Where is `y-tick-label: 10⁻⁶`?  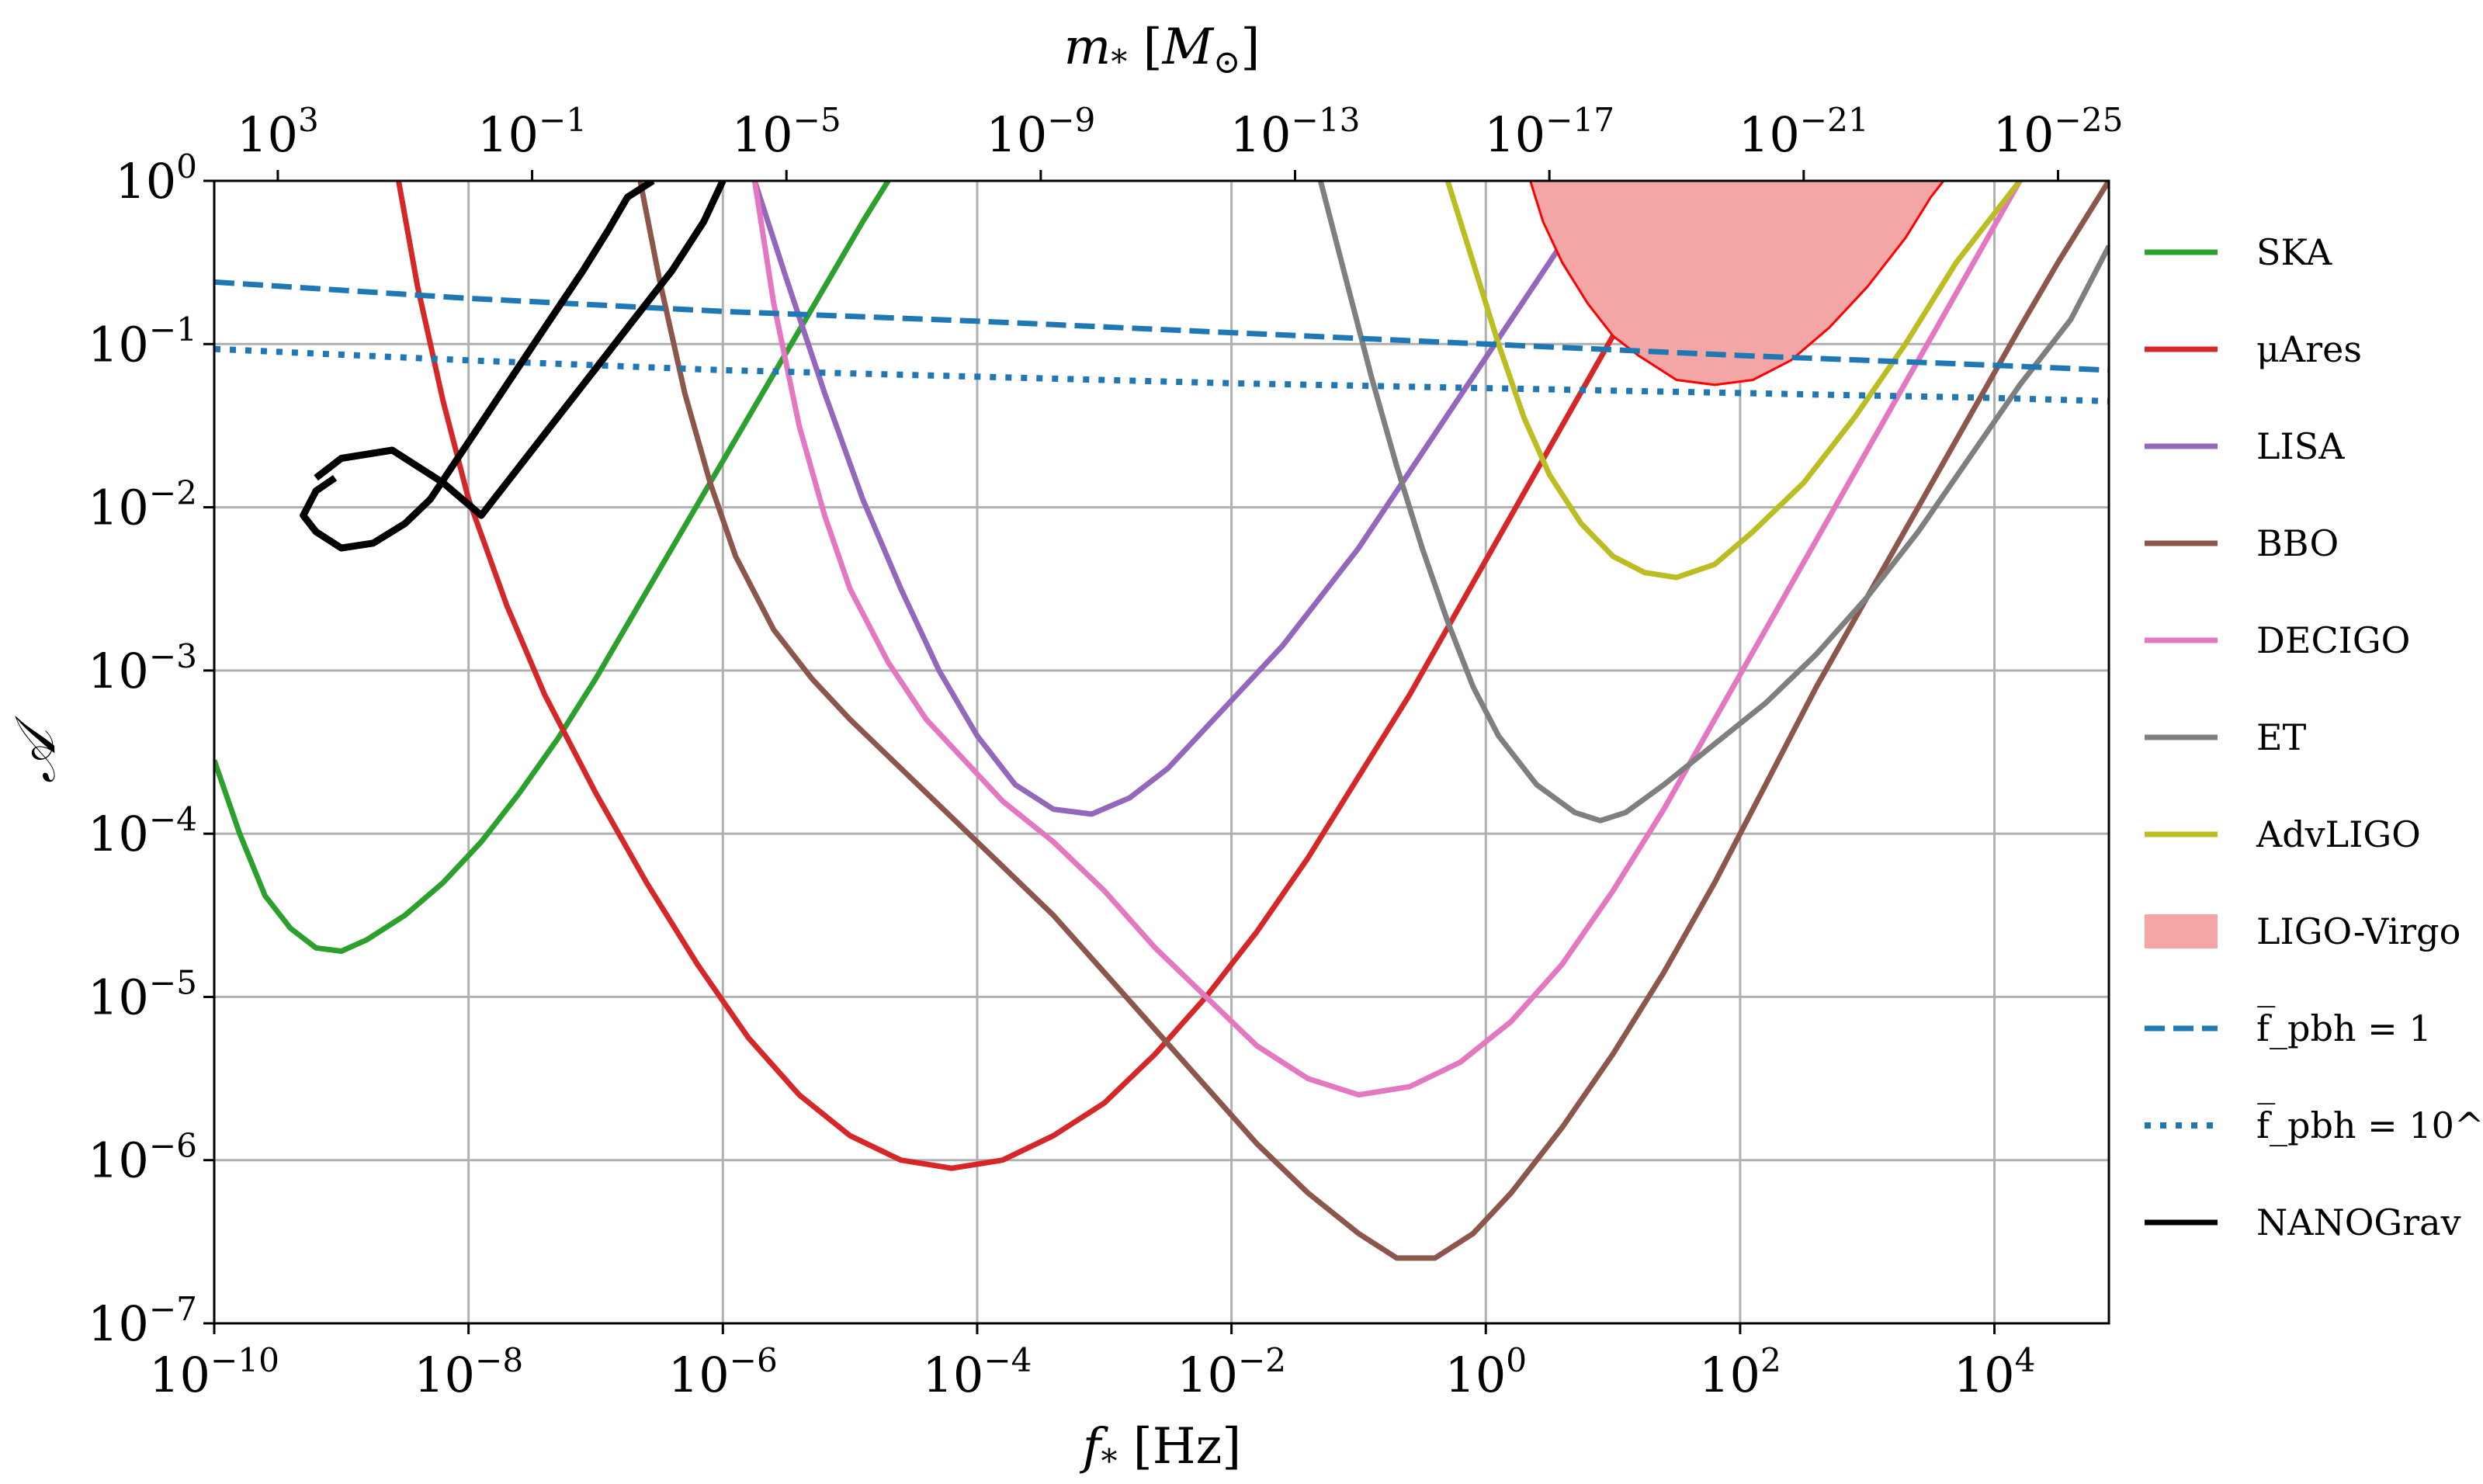
y-tick-label: 10⁻⁶ is located at coordinates (142, 1158).